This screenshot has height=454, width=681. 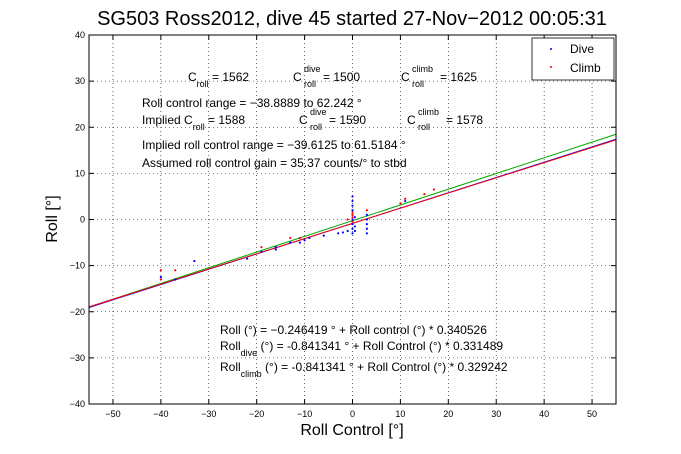 What do you see at coordinates (167, 120) in the screenshot?
I see `implied-main: Implied C` at bounding box center [167, 120].